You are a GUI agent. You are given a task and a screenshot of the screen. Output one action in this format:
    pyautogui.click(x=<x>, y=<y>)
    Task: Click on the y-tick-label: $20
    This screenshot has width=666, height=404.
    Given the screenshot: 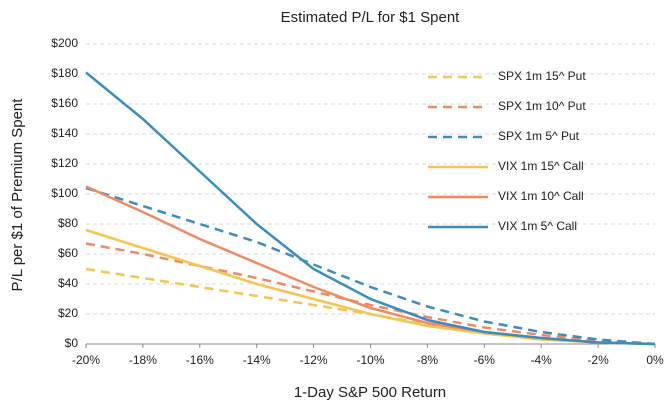 What is the action you would take?
    pyautogui.click(x=68, y=313)
    